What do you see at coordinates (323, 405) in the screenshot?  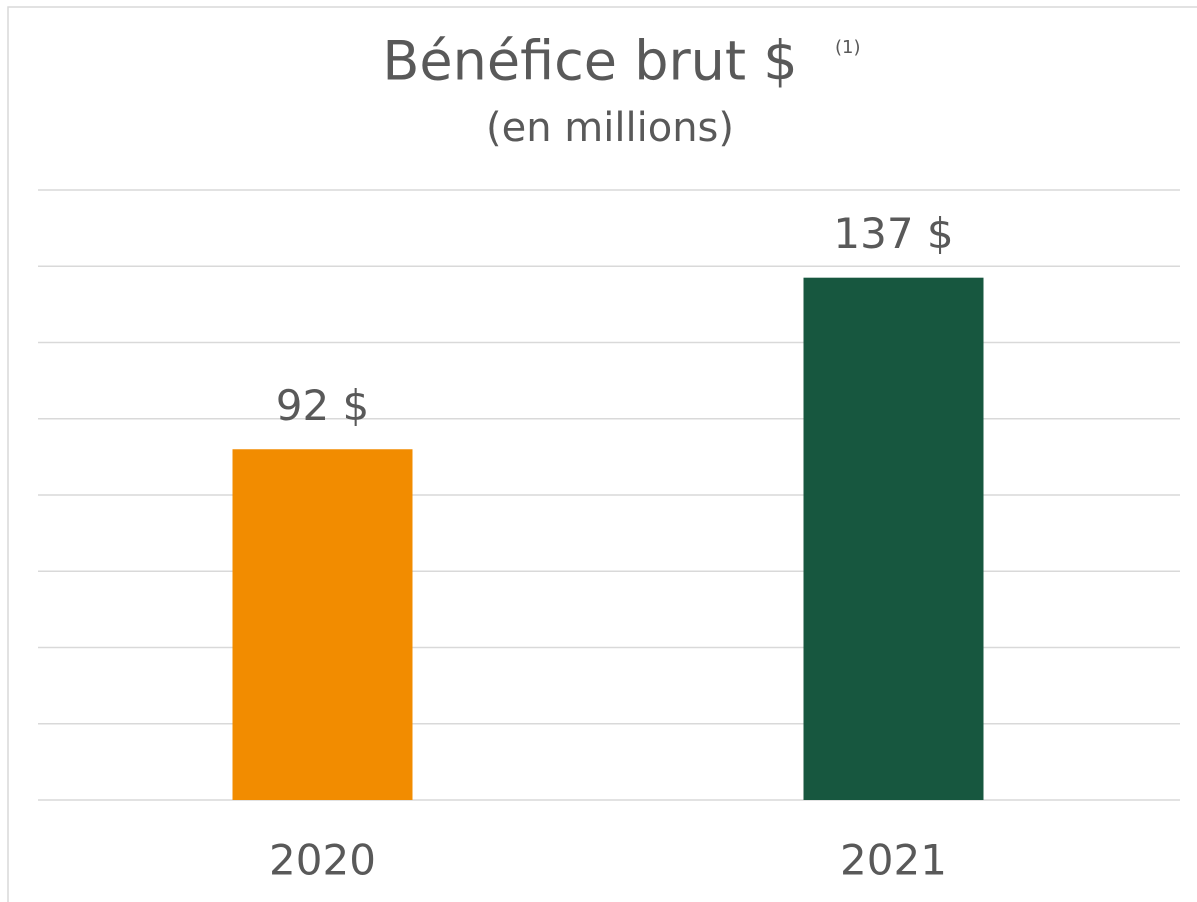 I see `data-label: 92 $` at bounding box center [323, 405].